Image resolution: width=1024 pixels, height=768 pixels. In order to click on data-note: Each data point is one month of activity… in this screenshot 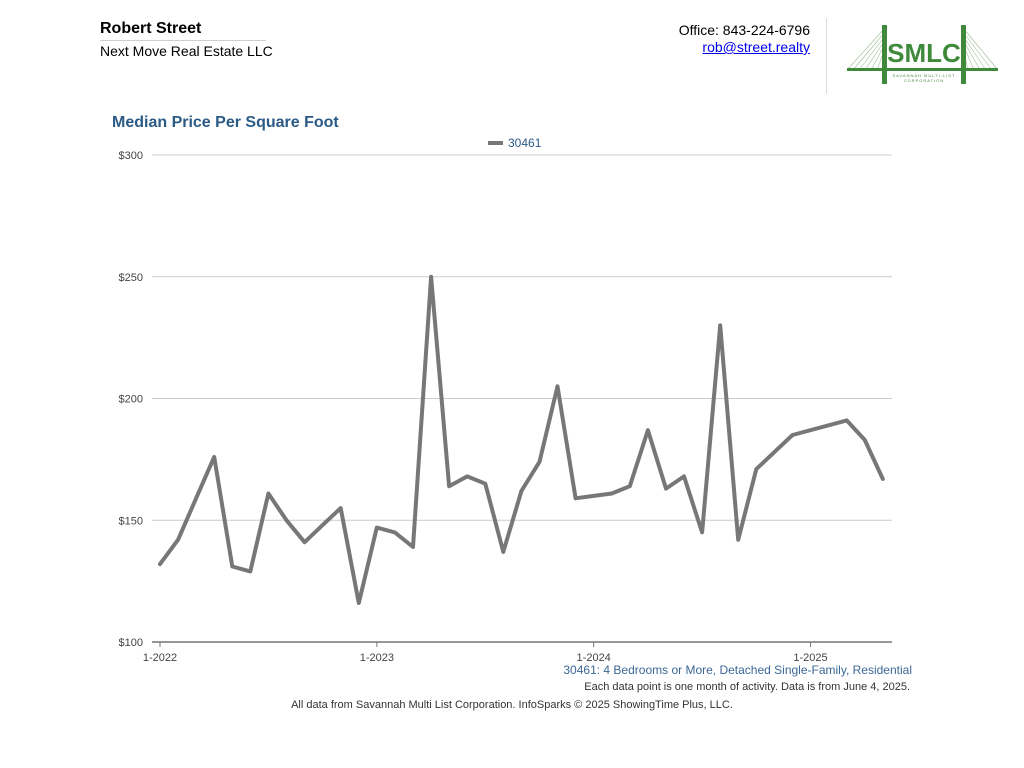, I will do `click(747, 687)`.